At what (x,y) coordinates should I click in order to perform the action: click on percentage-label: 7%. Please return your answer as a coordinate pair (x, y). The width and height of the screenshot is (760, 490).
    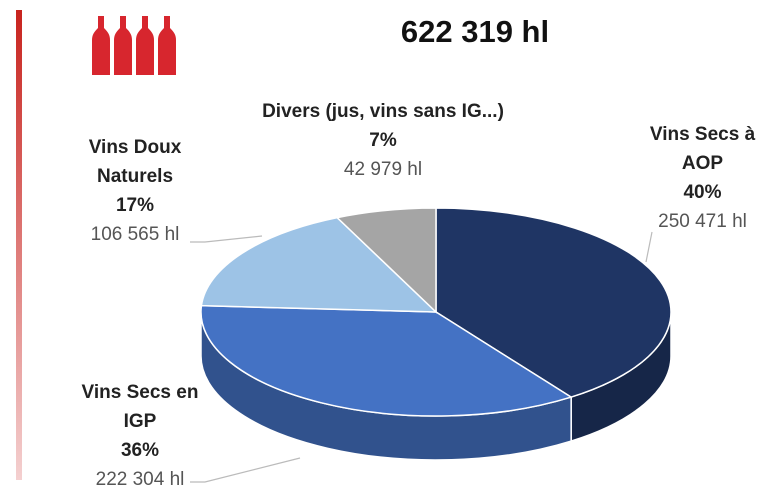
    Looking at the image, I should click on (383, 140).